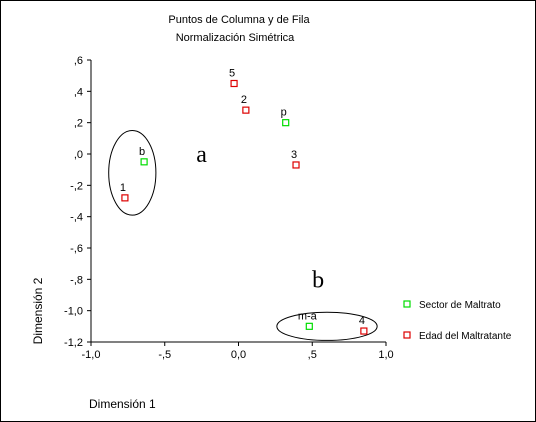 The height and width of the screenshot is (422, 536). I want to click on x-tick-label: -1,0, so click(91, 355).